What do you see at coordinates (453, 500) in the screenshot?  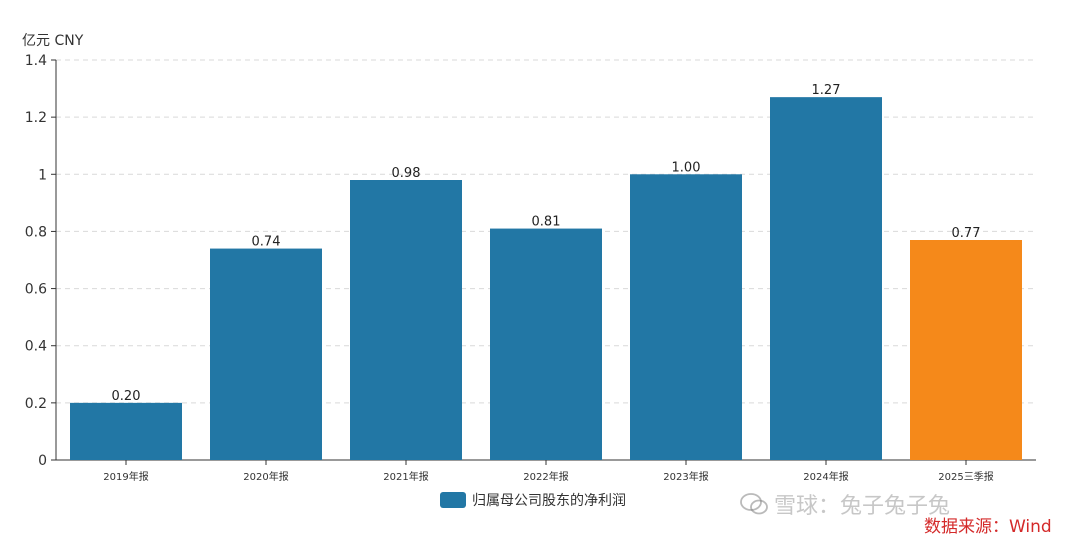 I see `legend-swatch` at bounding box center [453, 500].